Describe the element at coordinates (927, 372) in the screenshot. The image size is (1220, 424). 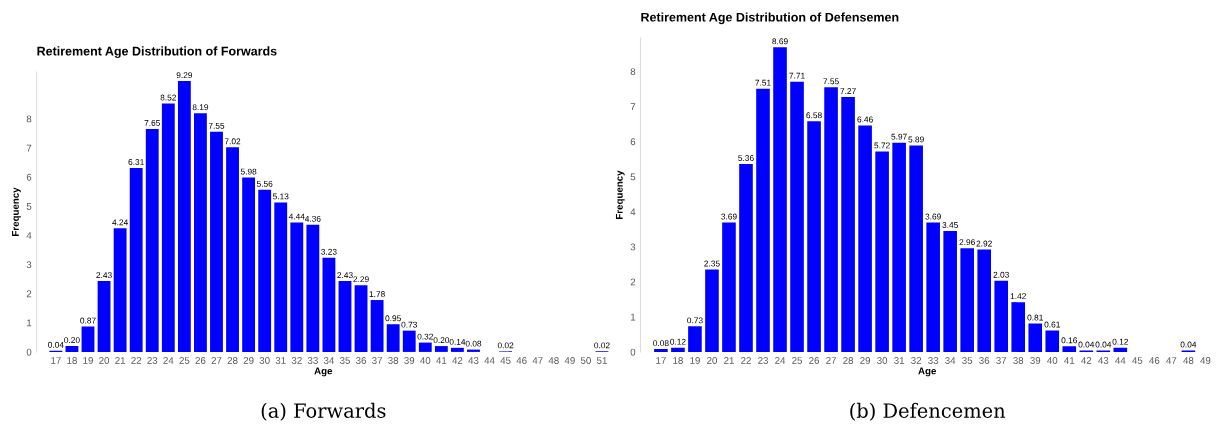
I see `x-axis-title: Age` at that location.